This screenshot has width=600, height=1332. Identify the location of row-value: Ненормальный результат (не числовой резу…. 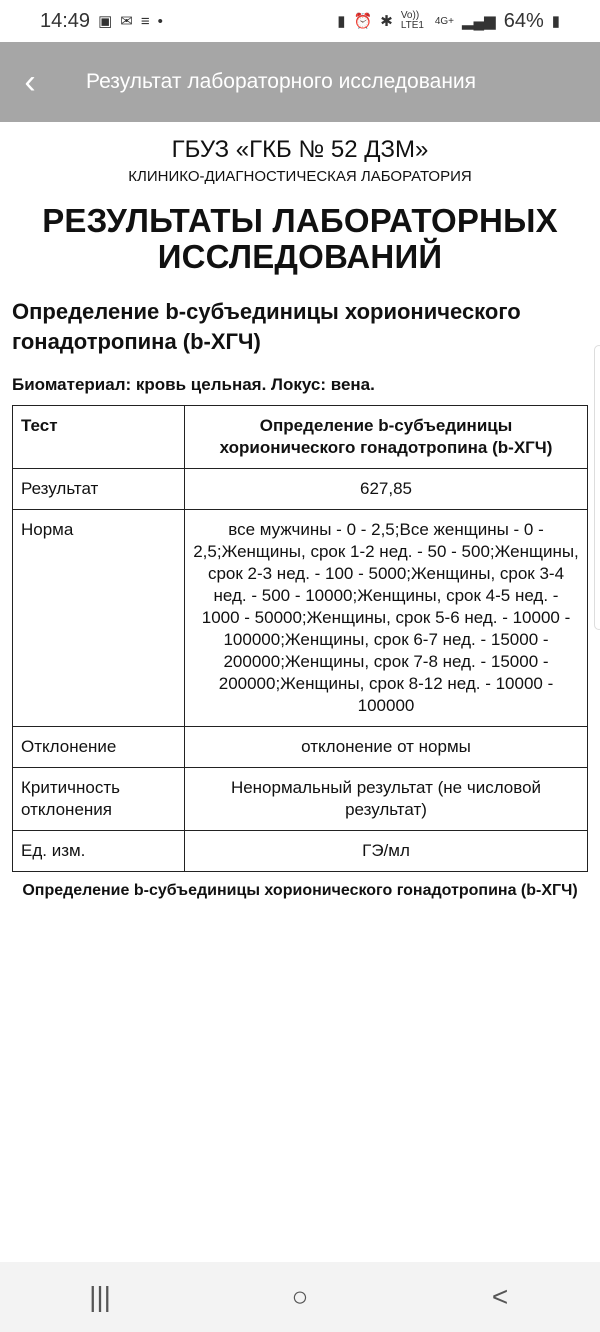
(386, 799).